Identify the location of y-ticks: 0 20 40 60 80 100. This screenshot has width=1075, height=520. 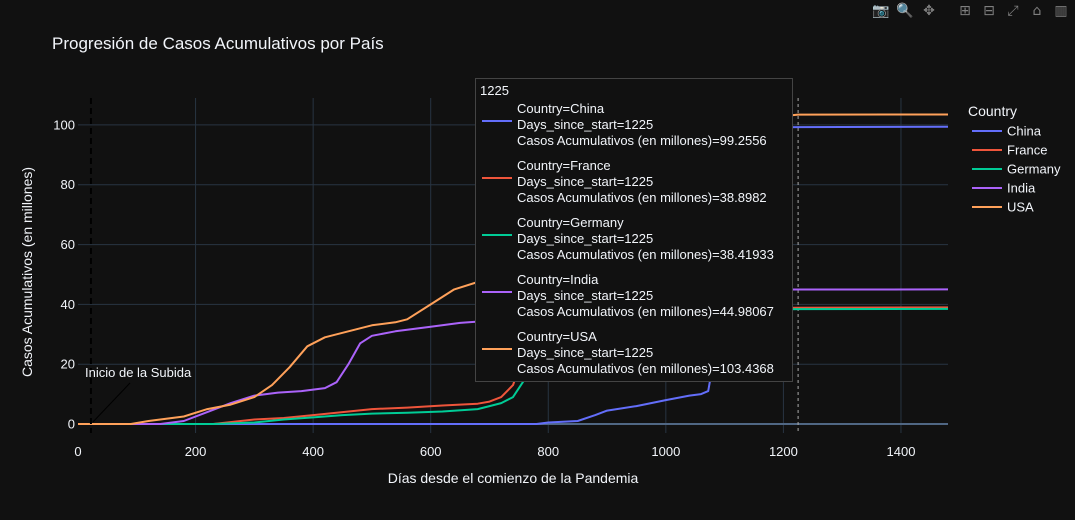
(64, 274).